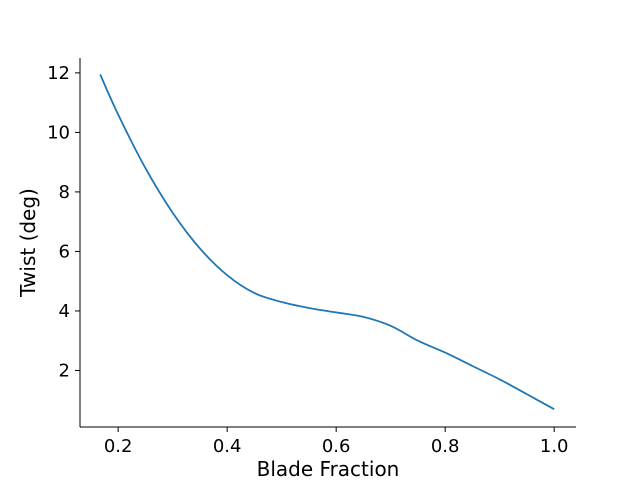  I want to click on y-tick-label: 2, so click(64, 370).